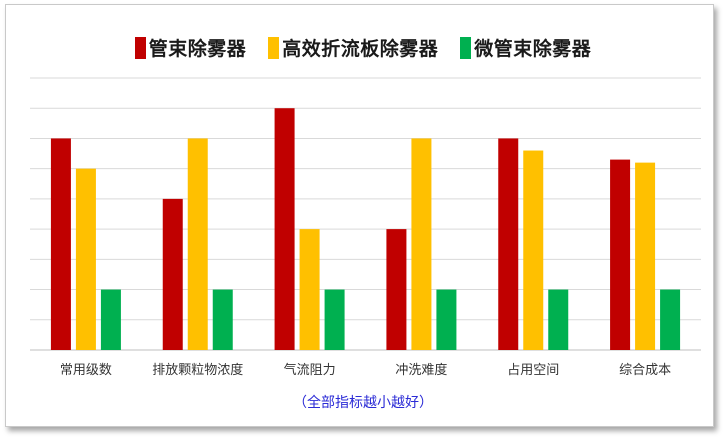 Image resolution: width=726 pixels, height=439 pixels. Describe the element at coordinates (533, 370) in the screenshot. I see `x-tick-label: 占用空间` at that location.